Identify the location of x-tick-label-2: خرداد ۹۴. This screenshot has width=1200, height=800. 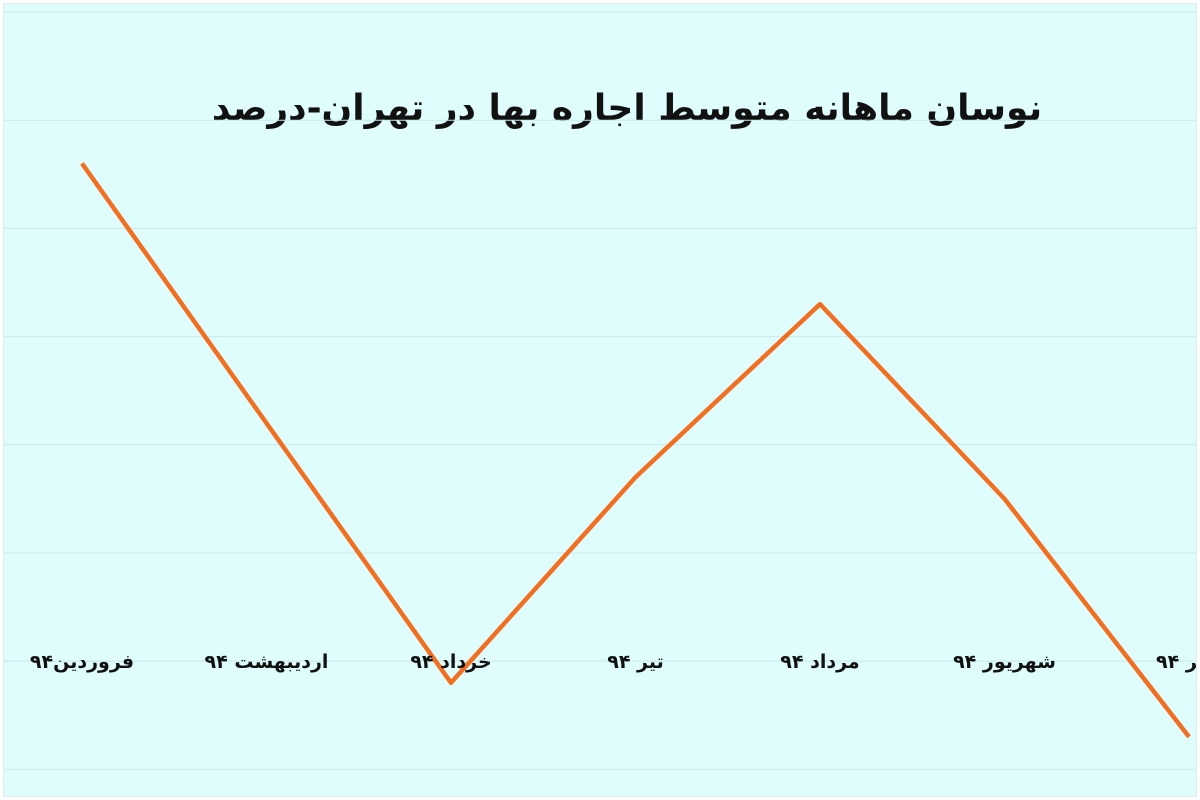
(450, 662).